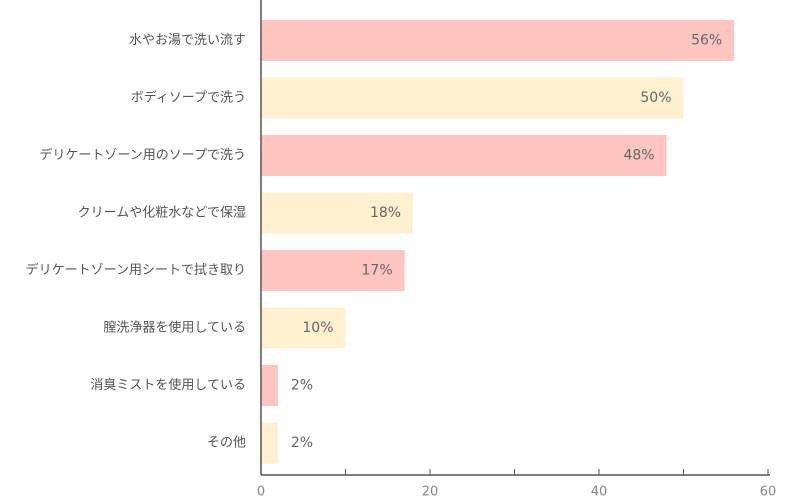 The height and width of the screenshot is (500, 800). Describe the element at coordinates (385, 213) in the screenshot. I see `value-label-3: 18%` at that location.